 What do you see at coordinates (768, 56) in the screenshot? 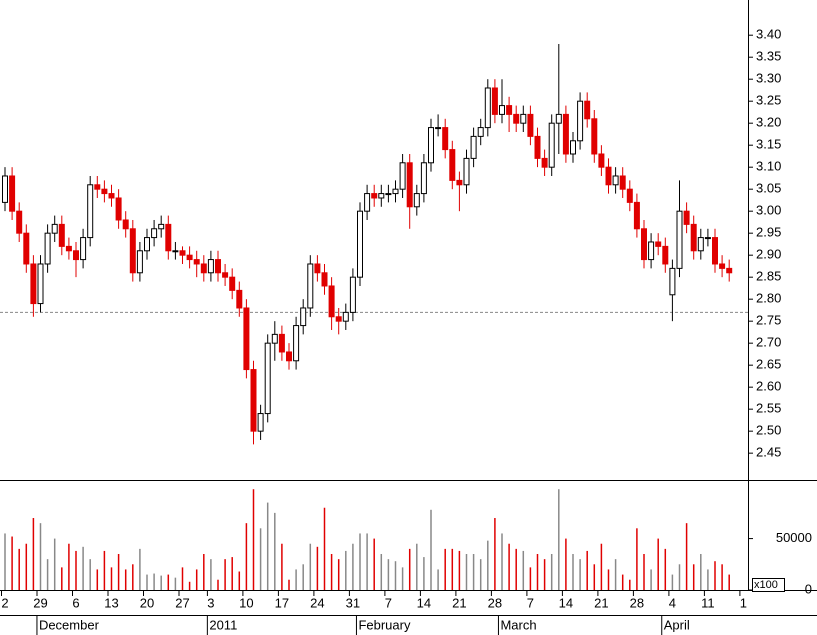
I see `y-tick-label: 3.35` at bounding box center [768, 56].